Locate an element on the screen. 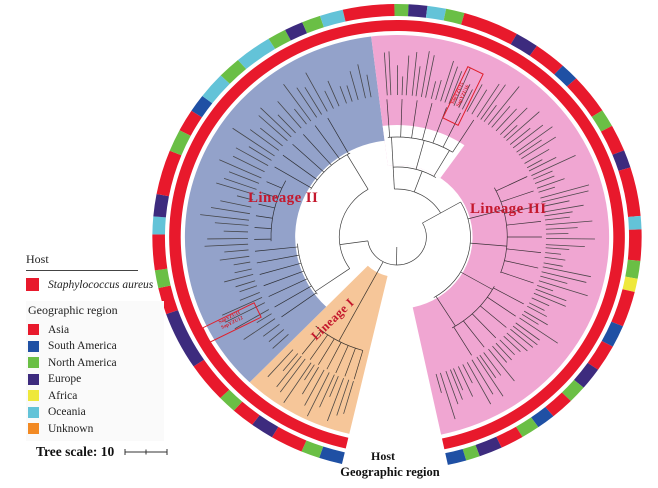 Image resolution: width=658 pixels, height=488 pixels. tree-scale: Tree scale: 10 is located at coordinates (102, 452).